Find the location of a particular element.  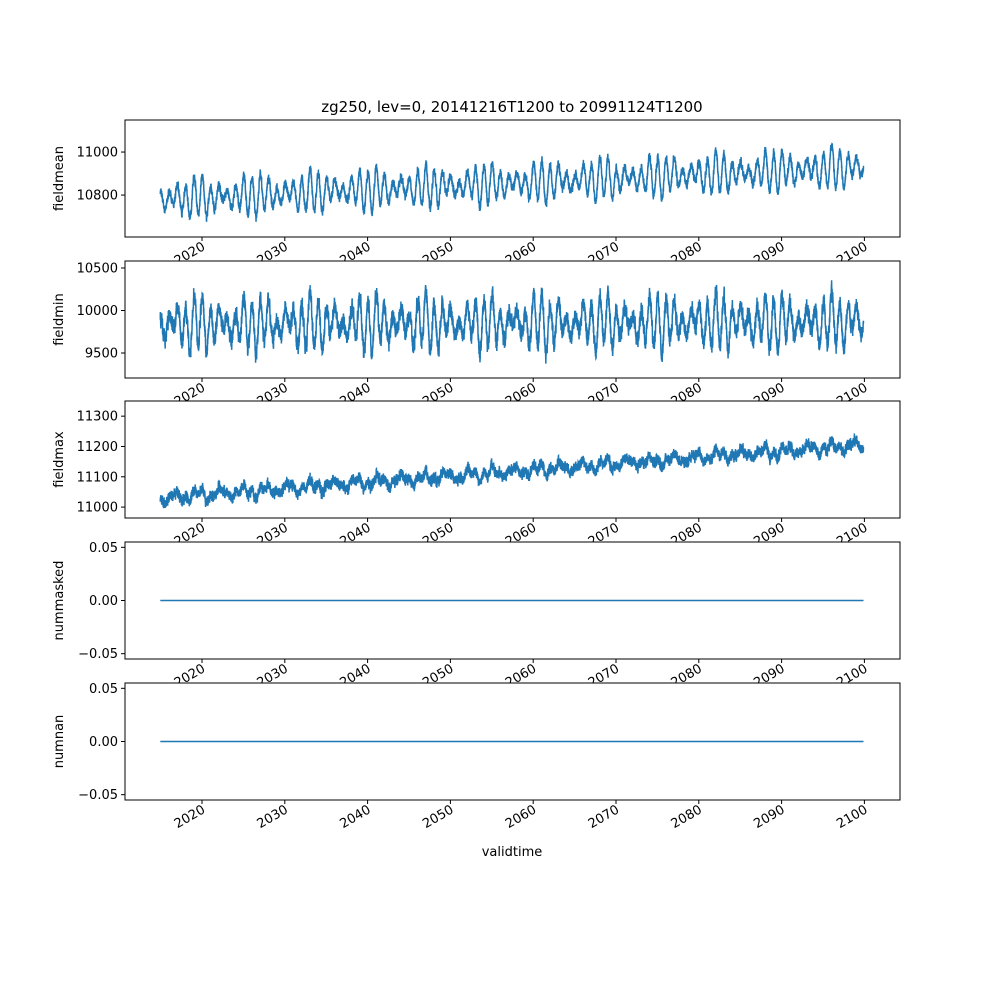

y-tick-label: 9500 is located at coordinates (101, 354).